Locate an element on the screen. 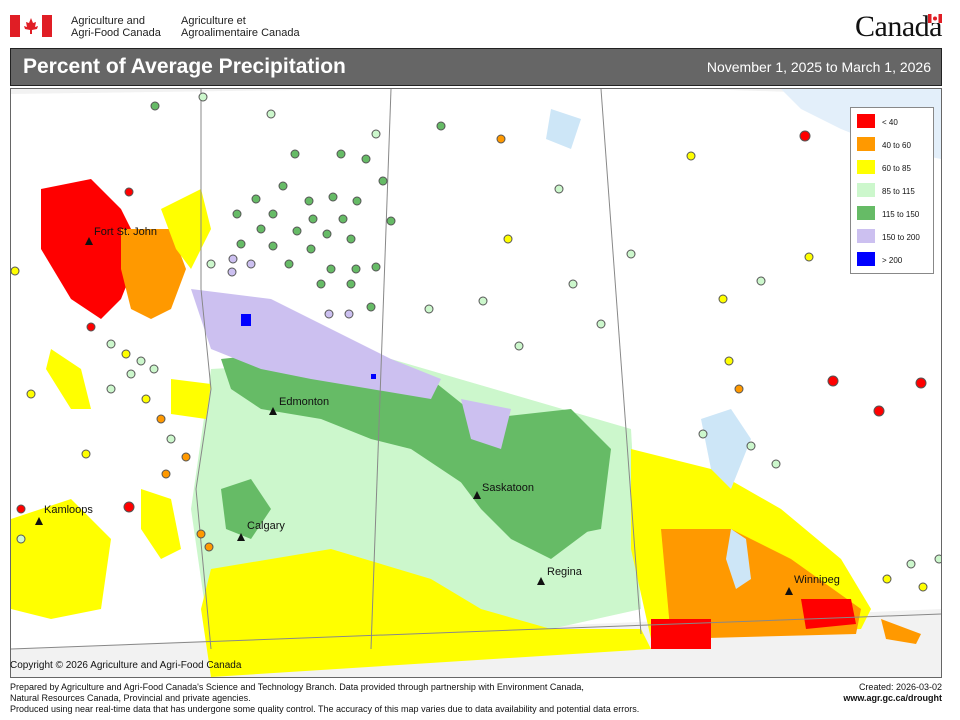 The height and width of the screenshot is (720, 960). legend-label: < 40 is located at coordinates (890, 122).